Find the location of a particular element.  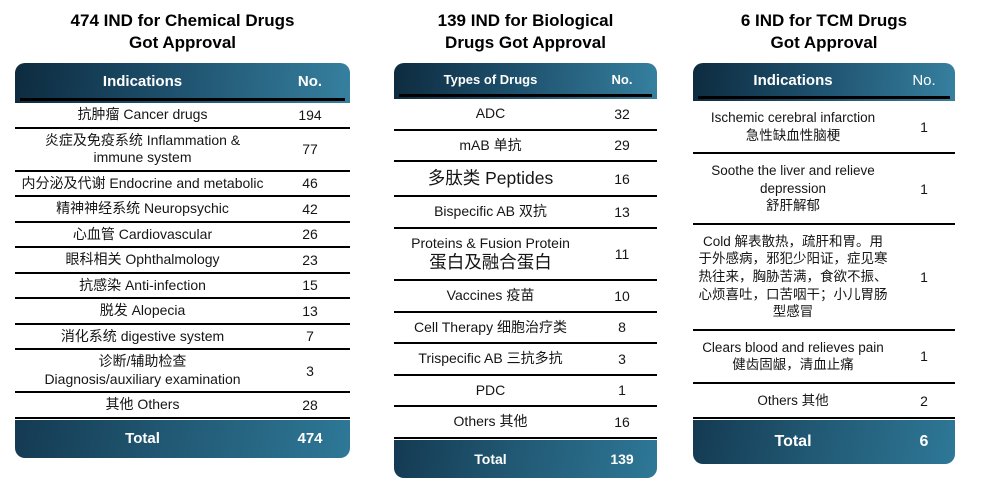

row-label-line: 多肽类 Peptides is located at coordinates (490, 178).